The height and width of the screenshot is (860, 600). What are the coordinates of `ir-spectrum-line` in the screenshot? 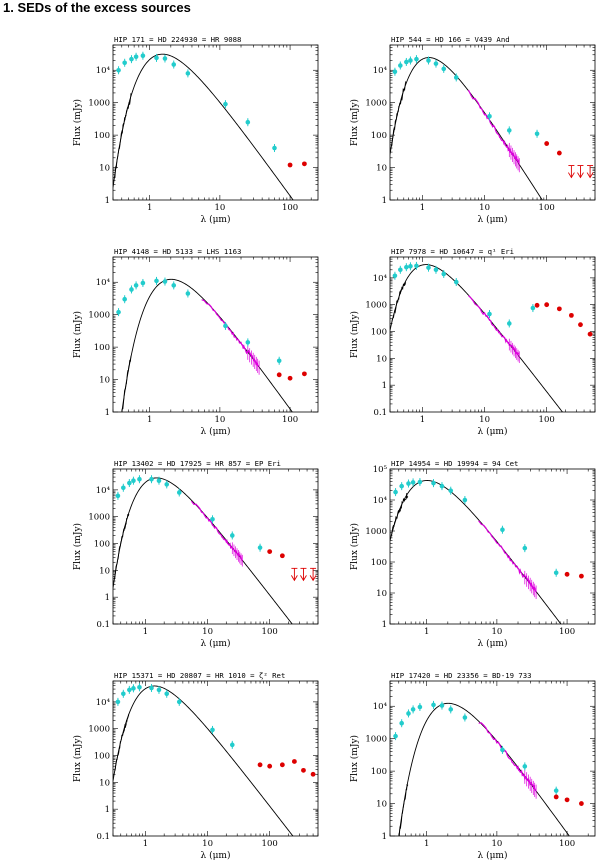 It's located at (216, 530).